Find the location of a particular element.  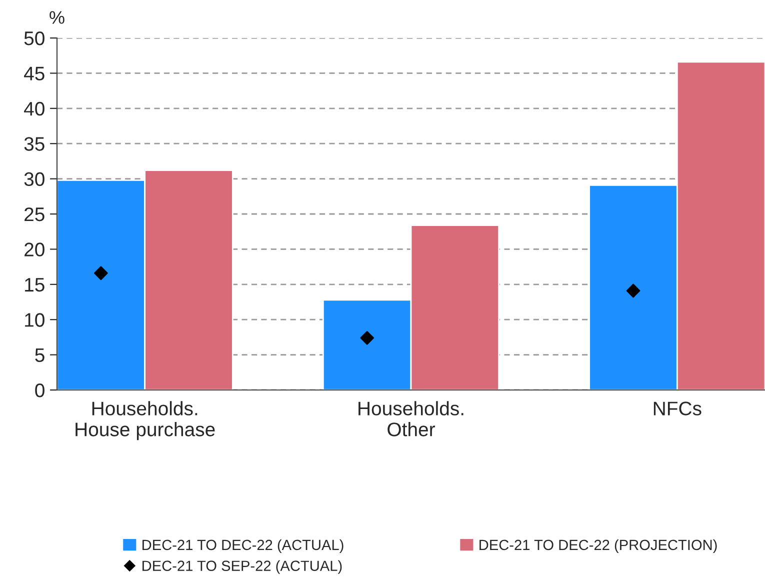

y-tick-label: 25 is located at coordinates (34, 214).